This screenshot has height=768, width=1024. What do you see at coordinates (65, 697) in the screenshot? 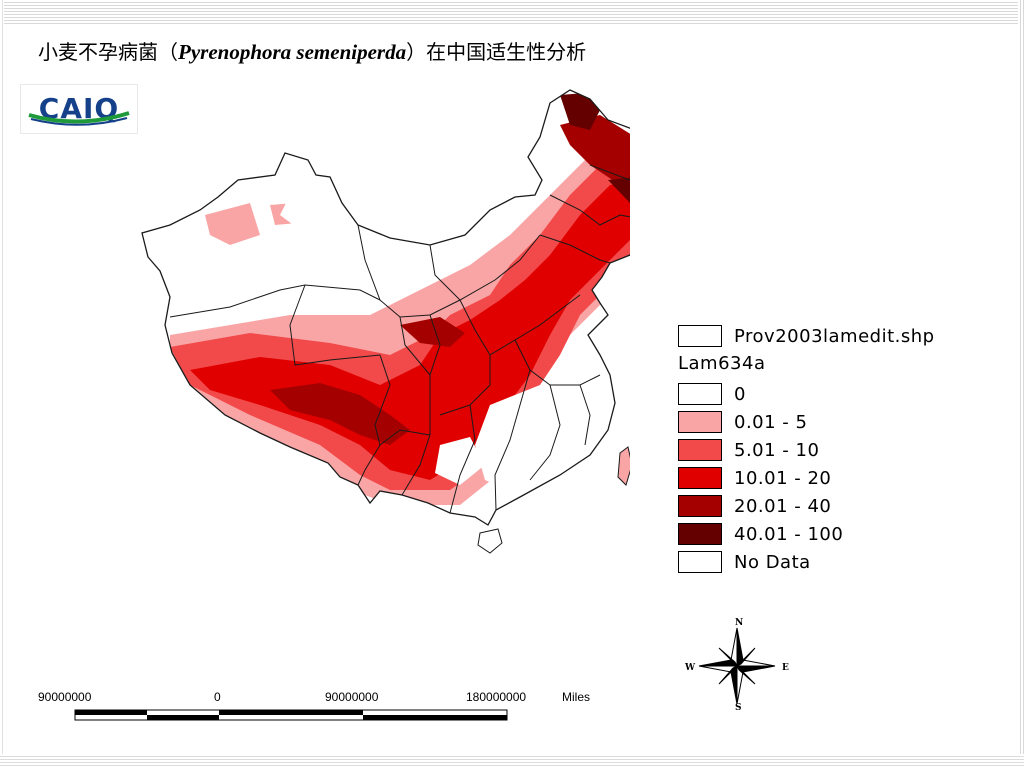
I see `scale-label-1: 90000000` at bounding box center [65, 697].